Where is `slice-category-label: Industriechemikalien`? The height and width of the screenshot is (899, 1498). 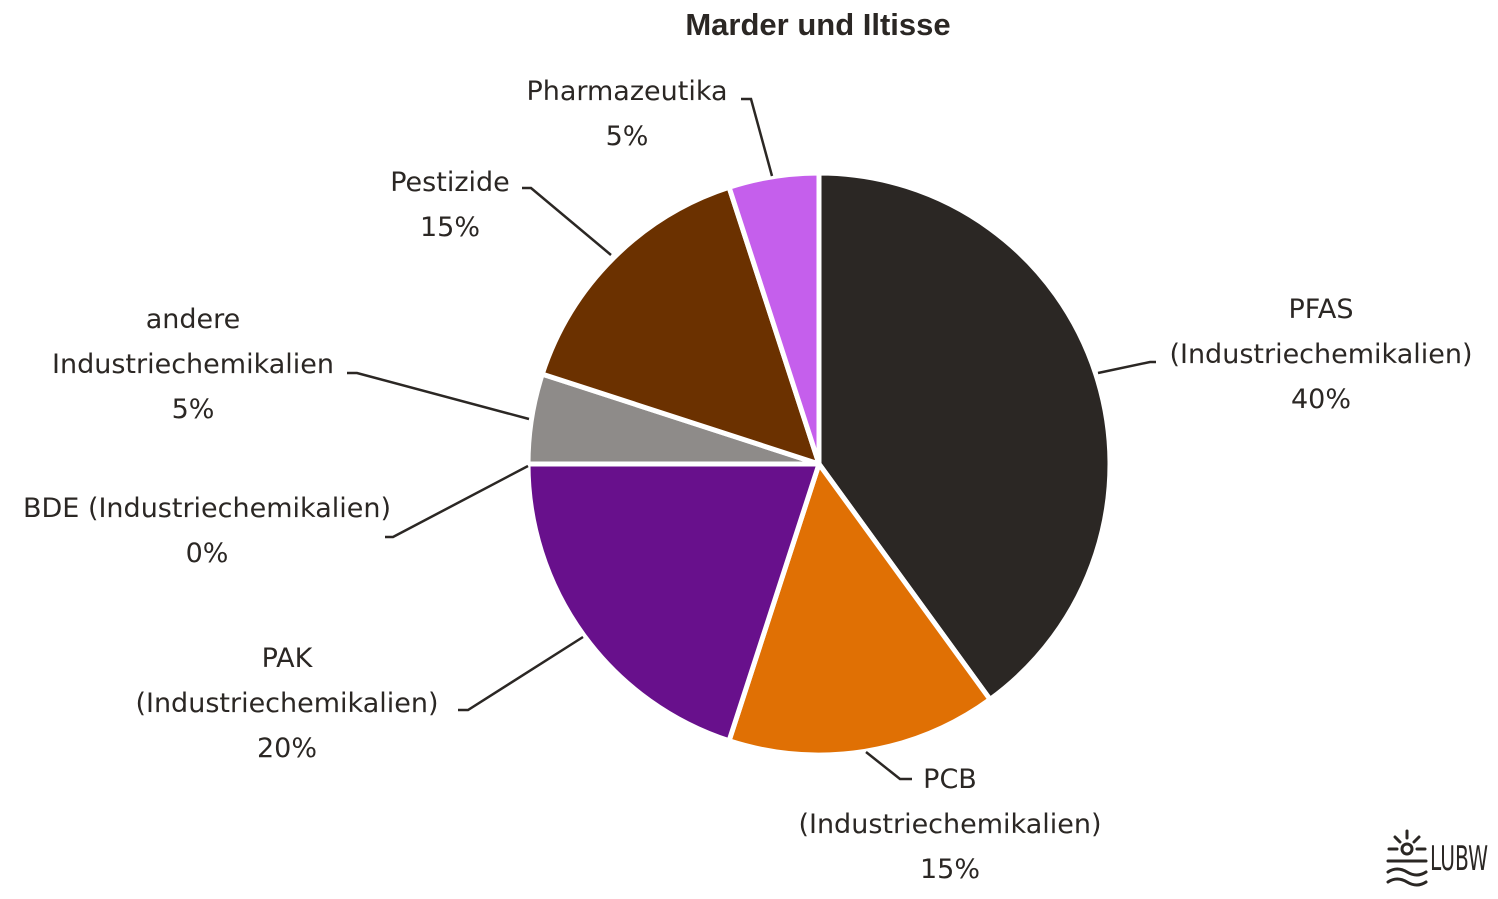
slice-category-label: Industriechemikalien is located at coordinates (193, 364).